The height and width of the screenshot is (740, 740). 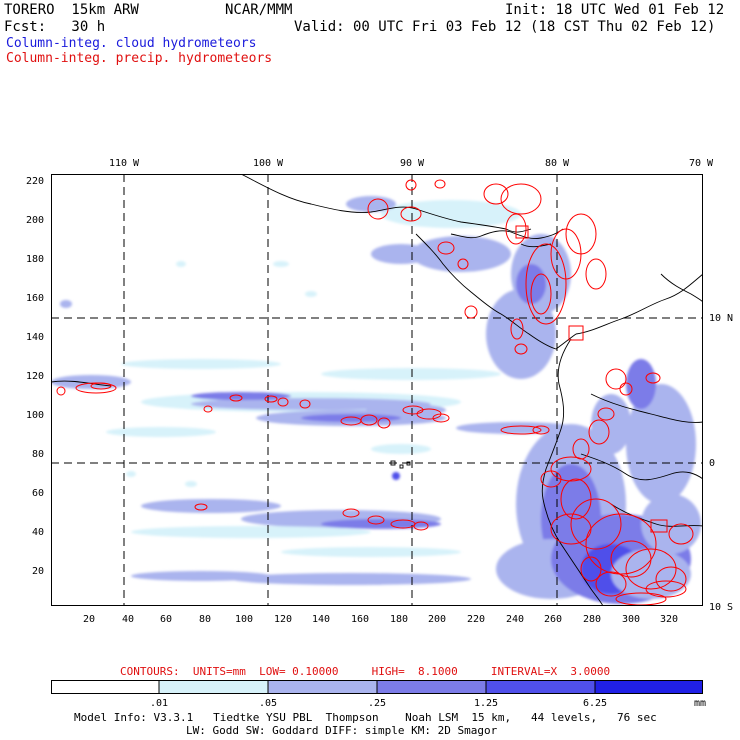 I want to click on lat-label-10s: 10 S, so click(x=721, y=607).